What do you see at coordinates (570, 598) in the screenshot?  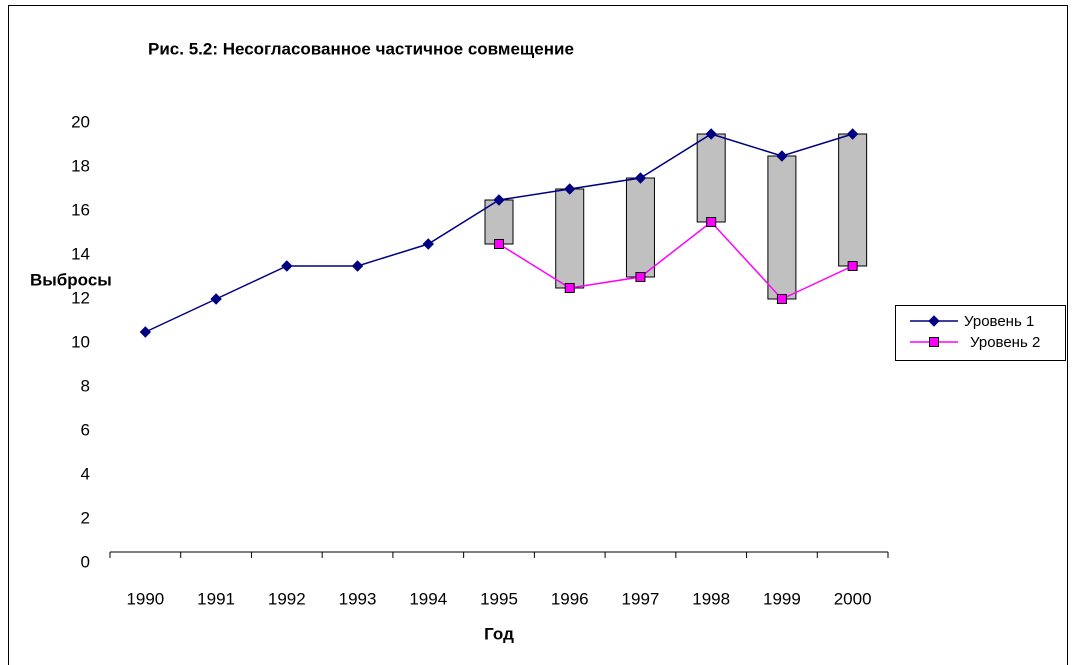 I see `x-tick-label: 1996` at bounding box center [570, 598].